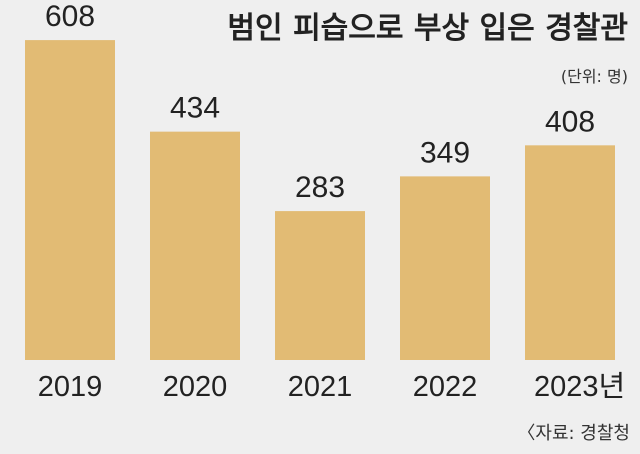 The image size is (640, 454). What do you see at coordinates (70, 387) in the screenshot?
I see `tick-label-0: 2019` at bounding box center [70, 387].